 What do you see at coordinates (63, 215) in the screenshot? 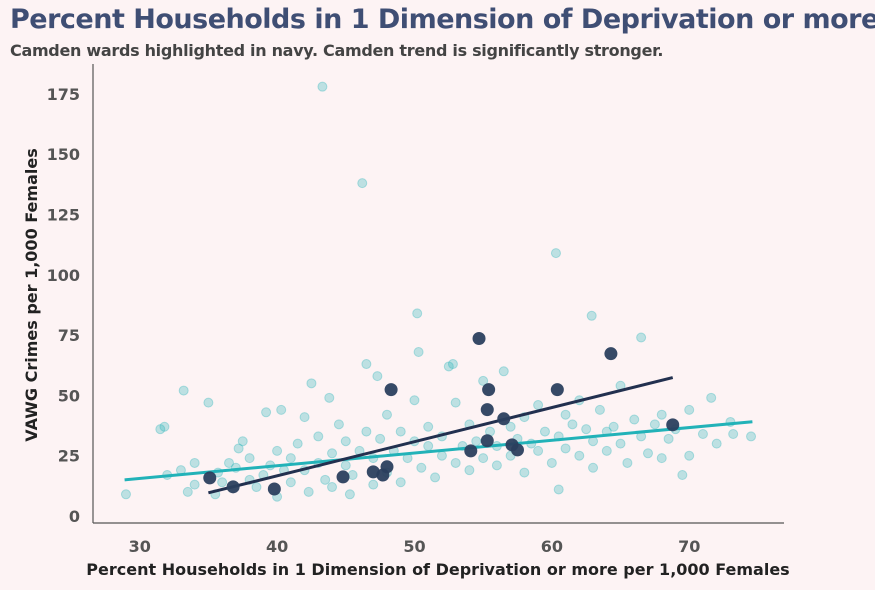
I see `y-tick-label: 125` at bounding box center [63, 215].